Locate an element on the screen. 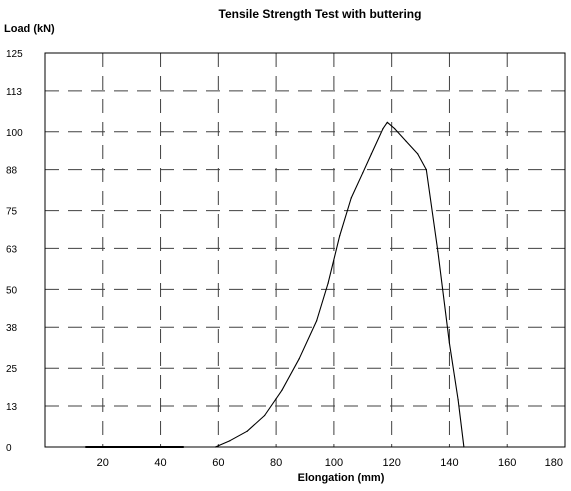  y-tick-label: 75 is located at coordinates (12, 212).